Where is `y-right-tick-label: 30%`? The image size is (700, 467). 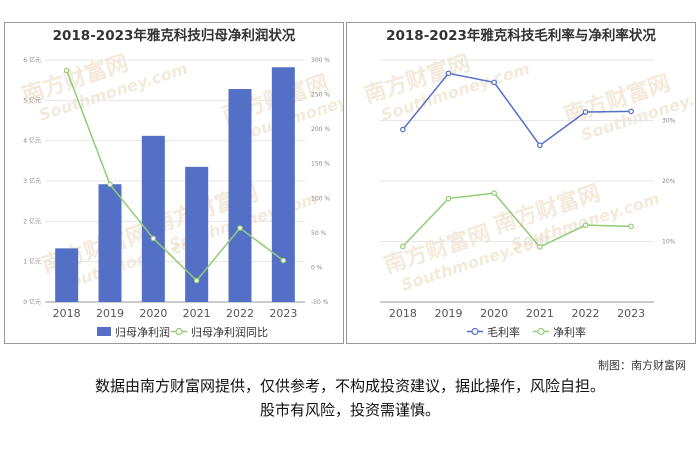
y-right-tick-label: 30% is located at coordinates (669, 121).